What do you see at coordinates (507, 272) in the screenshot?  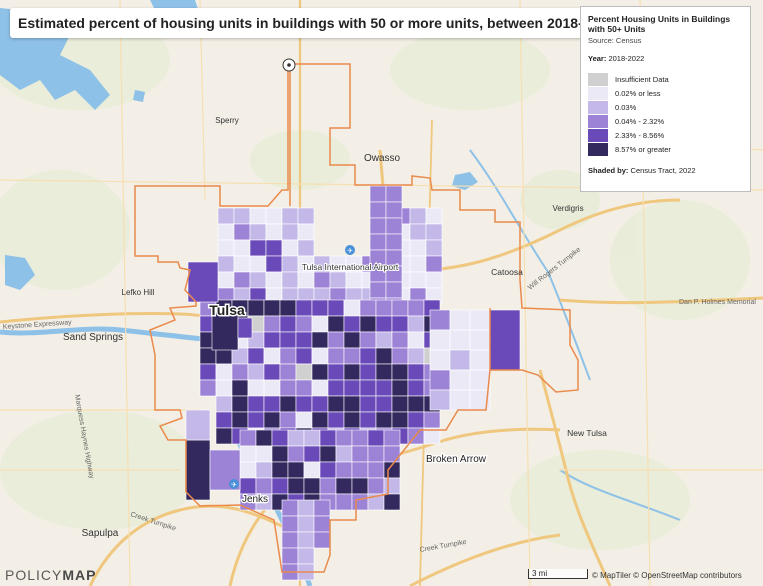 I see `place-label-catoosa: Catoosa` at bounding box center [507, 272].